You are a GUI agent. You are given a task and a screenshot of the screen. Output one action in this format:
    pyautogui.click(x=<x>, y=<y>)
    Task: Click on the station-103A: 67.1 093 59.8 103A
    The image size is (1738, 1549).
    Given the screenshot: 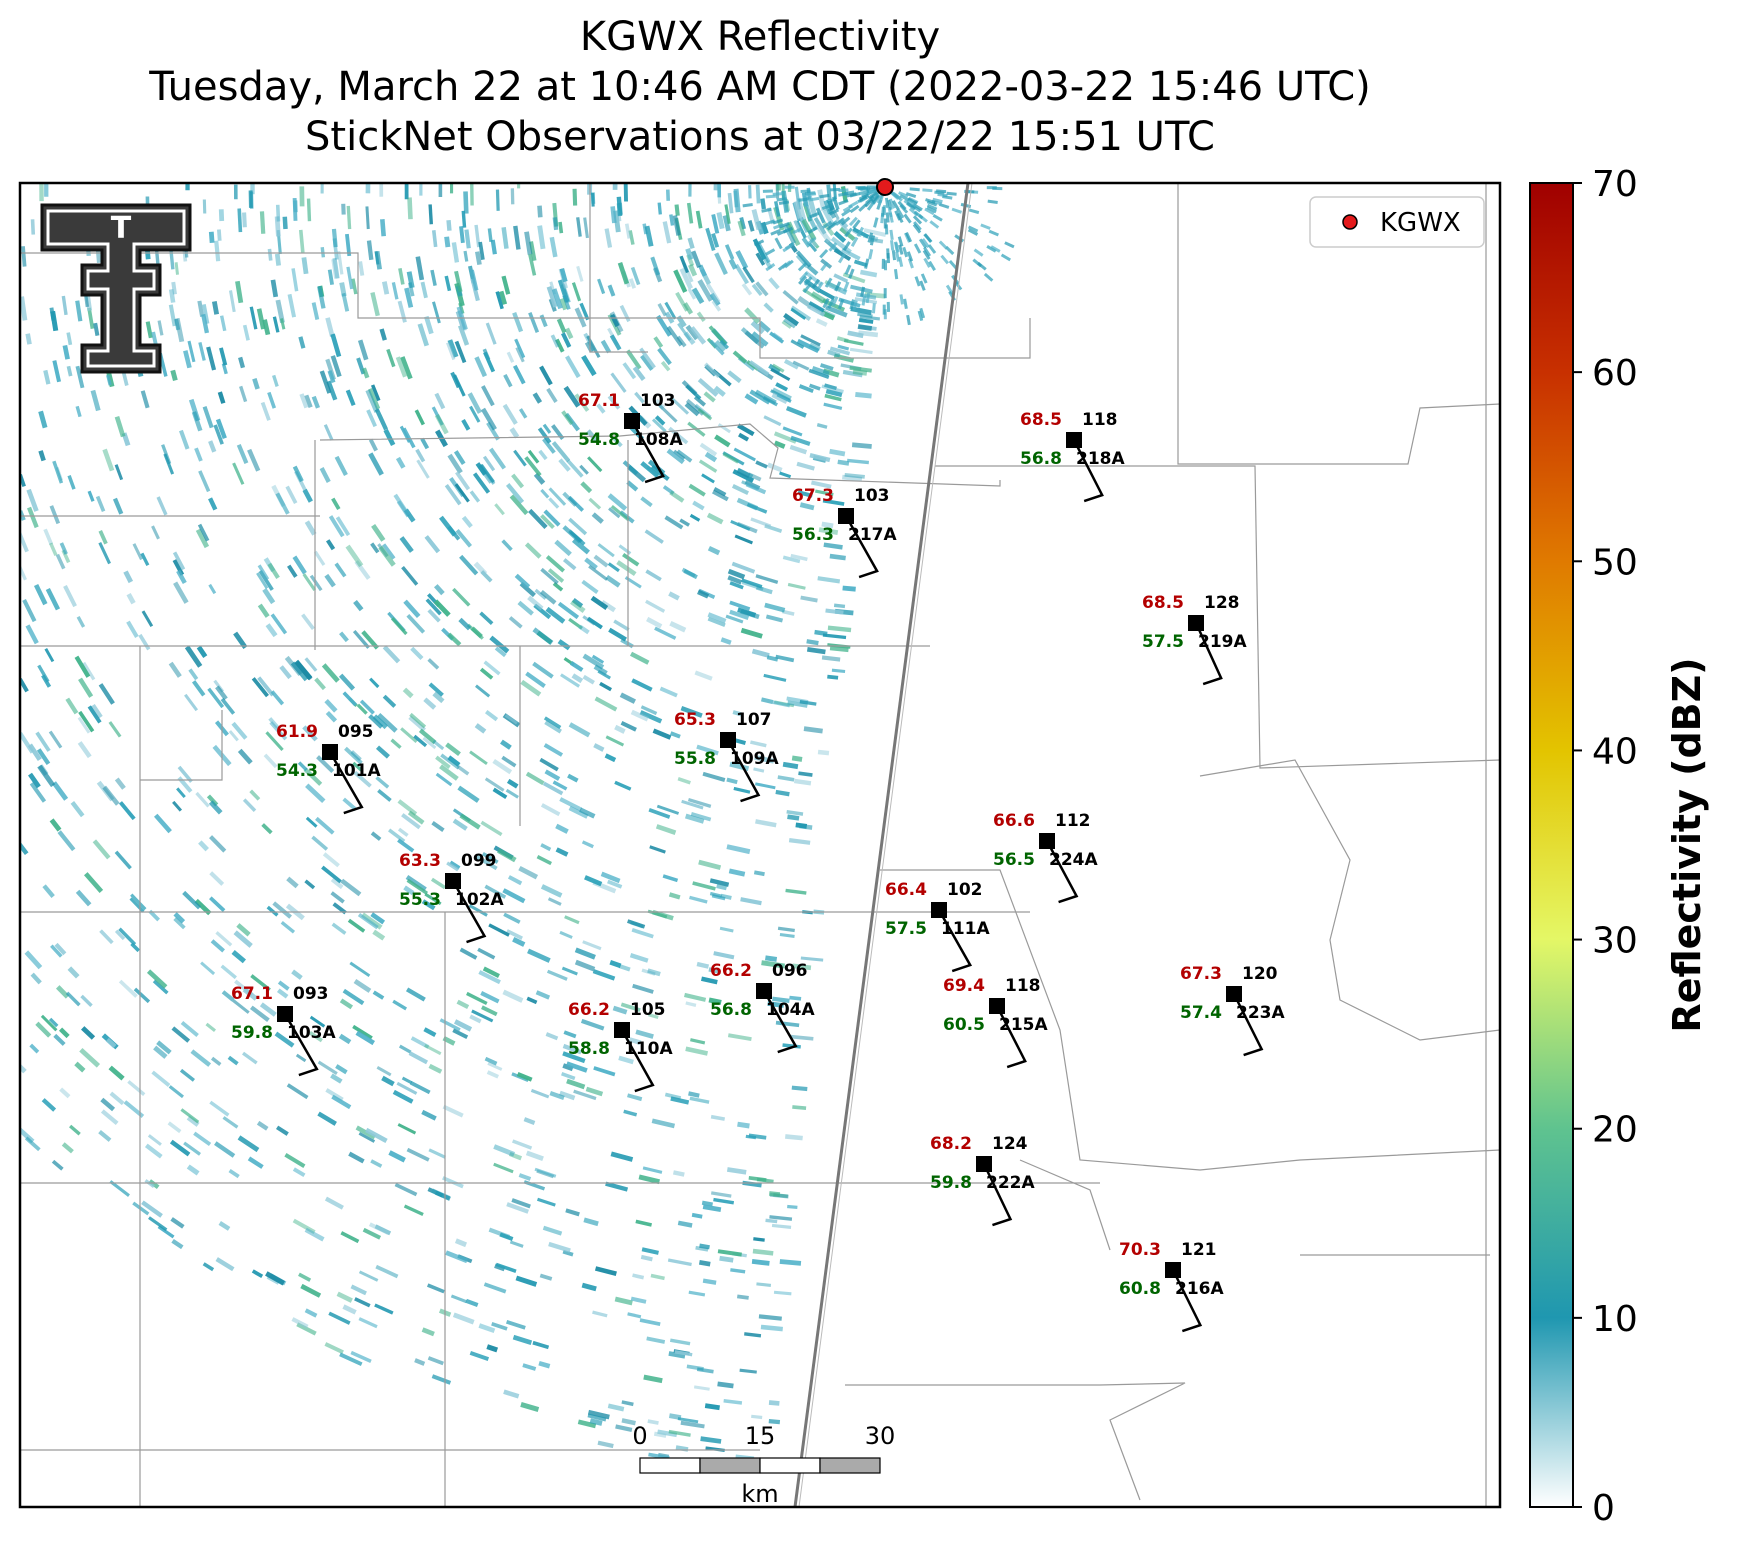 What is the action you would take?
    pyautogui.click(x=283, y=1030)
    